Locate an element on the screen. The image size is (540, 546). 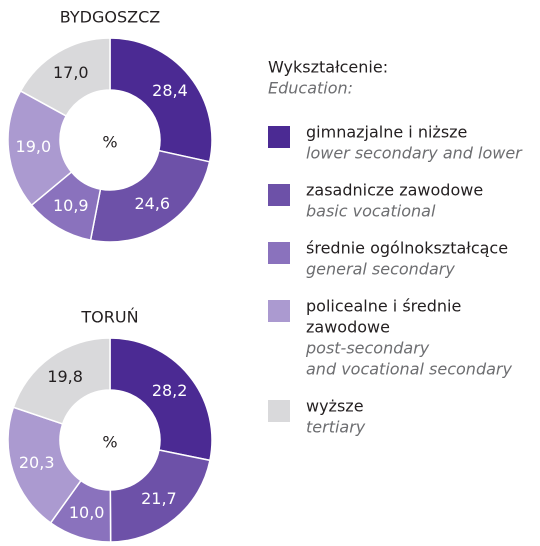
pie-title: TORUŃ is located at coordinates (109, 317).